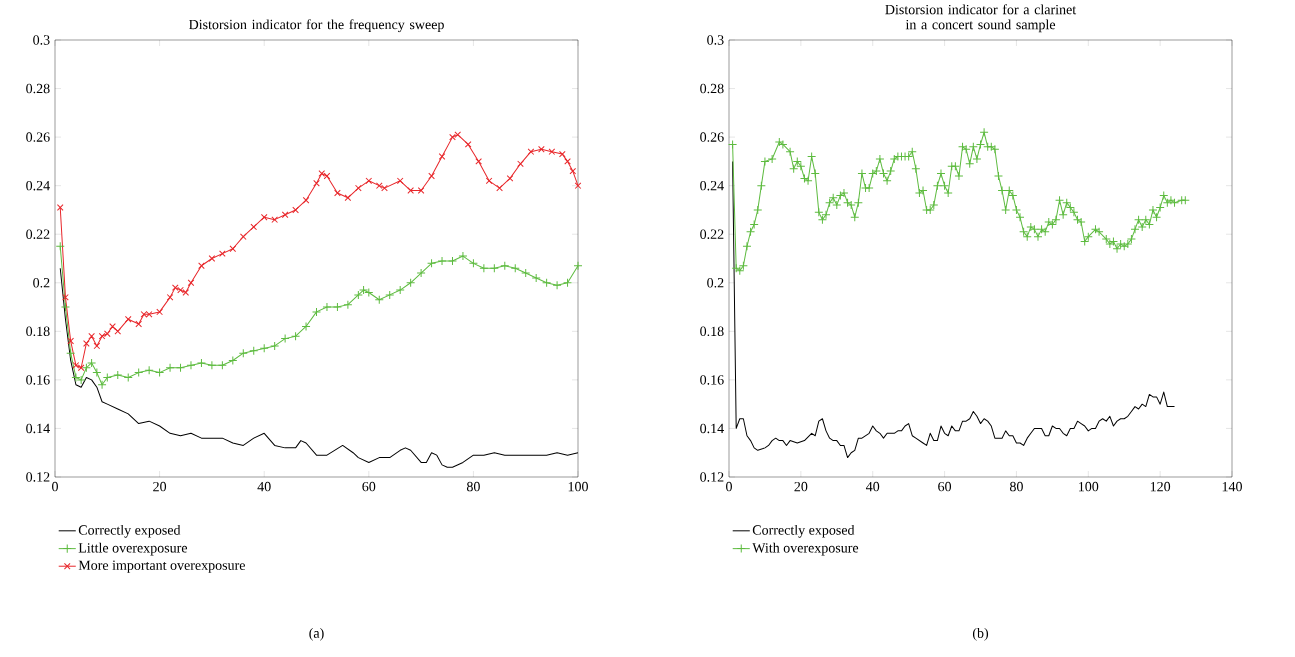  I want to click on x-tick-label: 120, so click(1160, 486).